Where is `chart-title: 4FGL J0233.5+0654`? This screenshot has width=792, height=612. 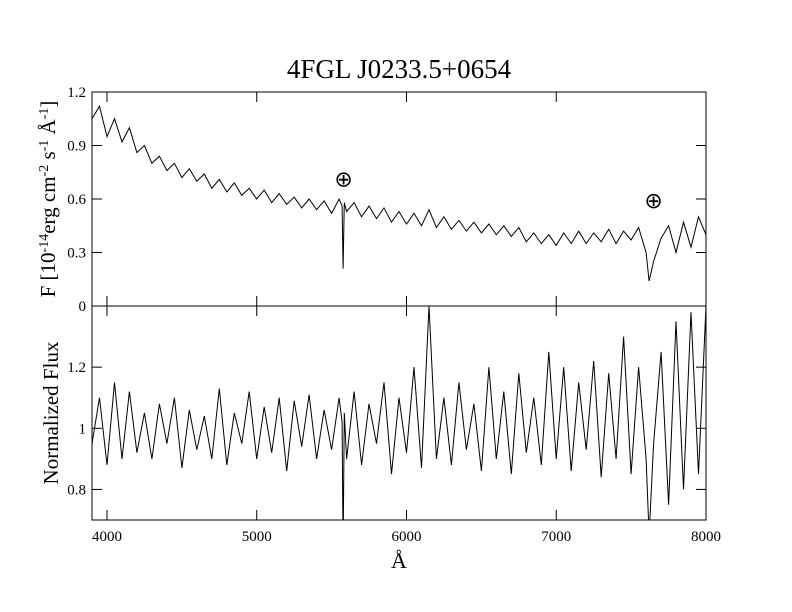
chart-title: 4FGL J0233.5+0654 is located at coordinates (399, 69).